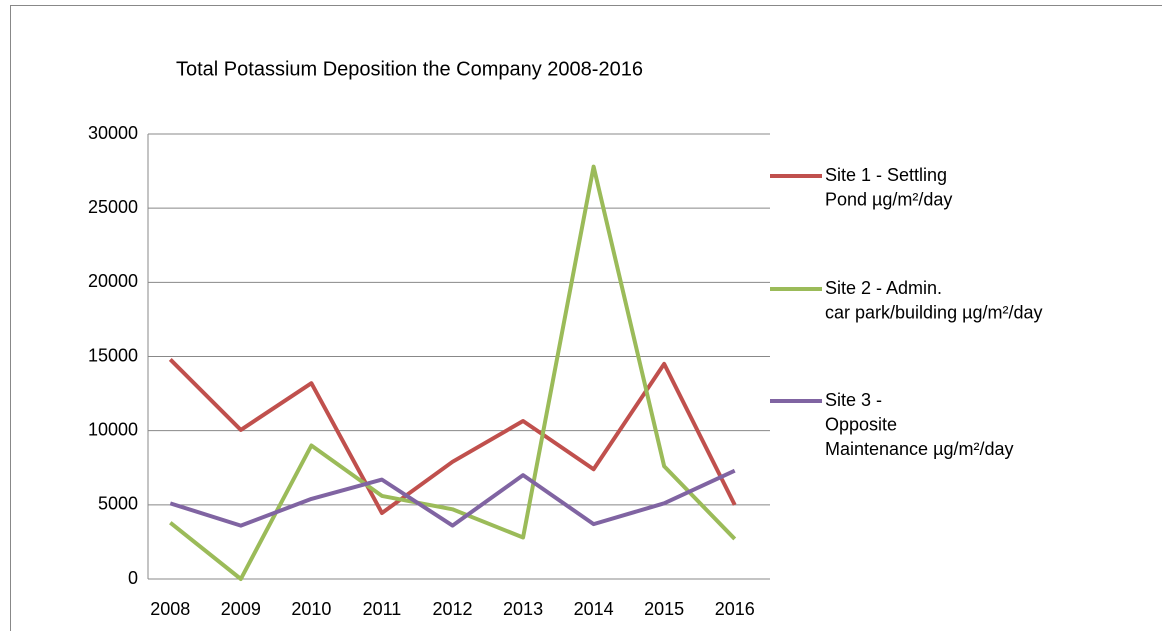 This screenshot has width=1162, height=631. I want to click on x-tick-label: 2010, so click(311, 609).